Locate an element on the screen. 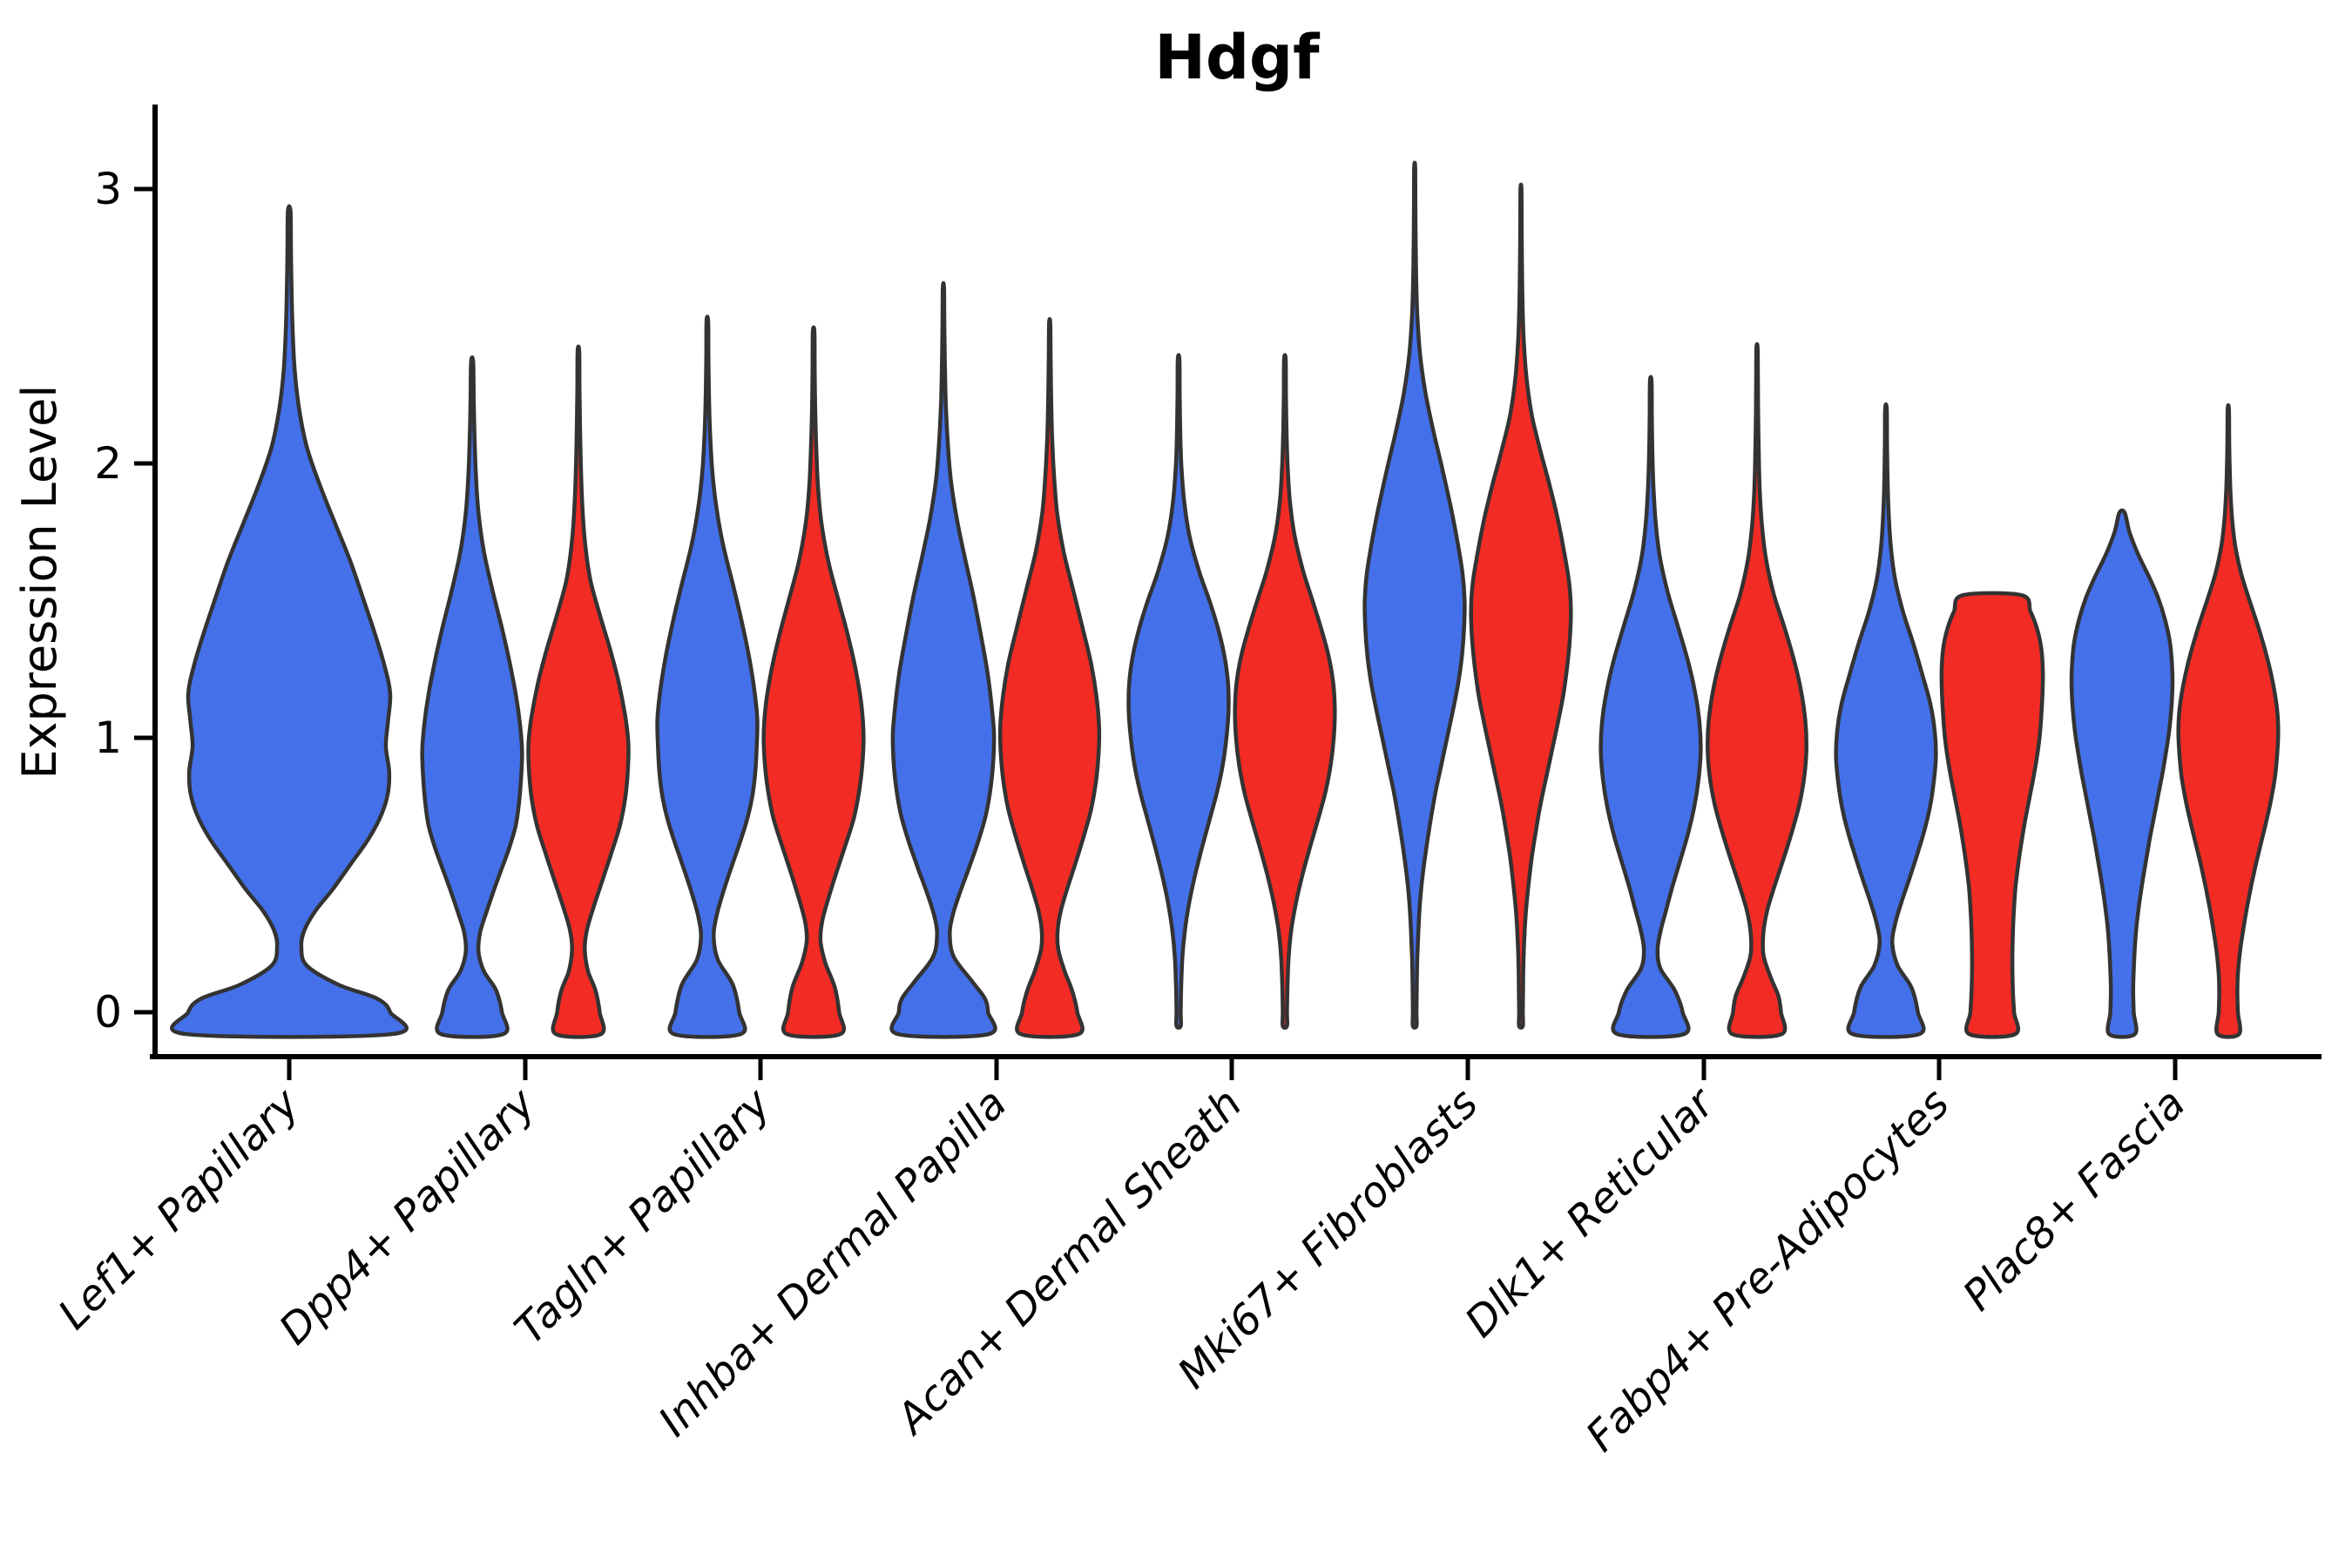  y-ticklabel-0: 0 is located at coordinates (108, 1012).